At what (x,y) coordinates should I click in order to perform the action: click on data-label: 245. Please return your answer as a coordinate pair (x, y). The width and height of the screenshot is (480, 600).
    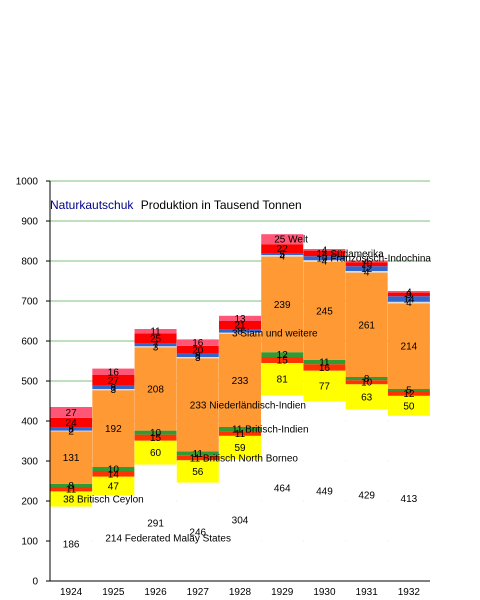
    Looking at the image, I should click on (324, 311).